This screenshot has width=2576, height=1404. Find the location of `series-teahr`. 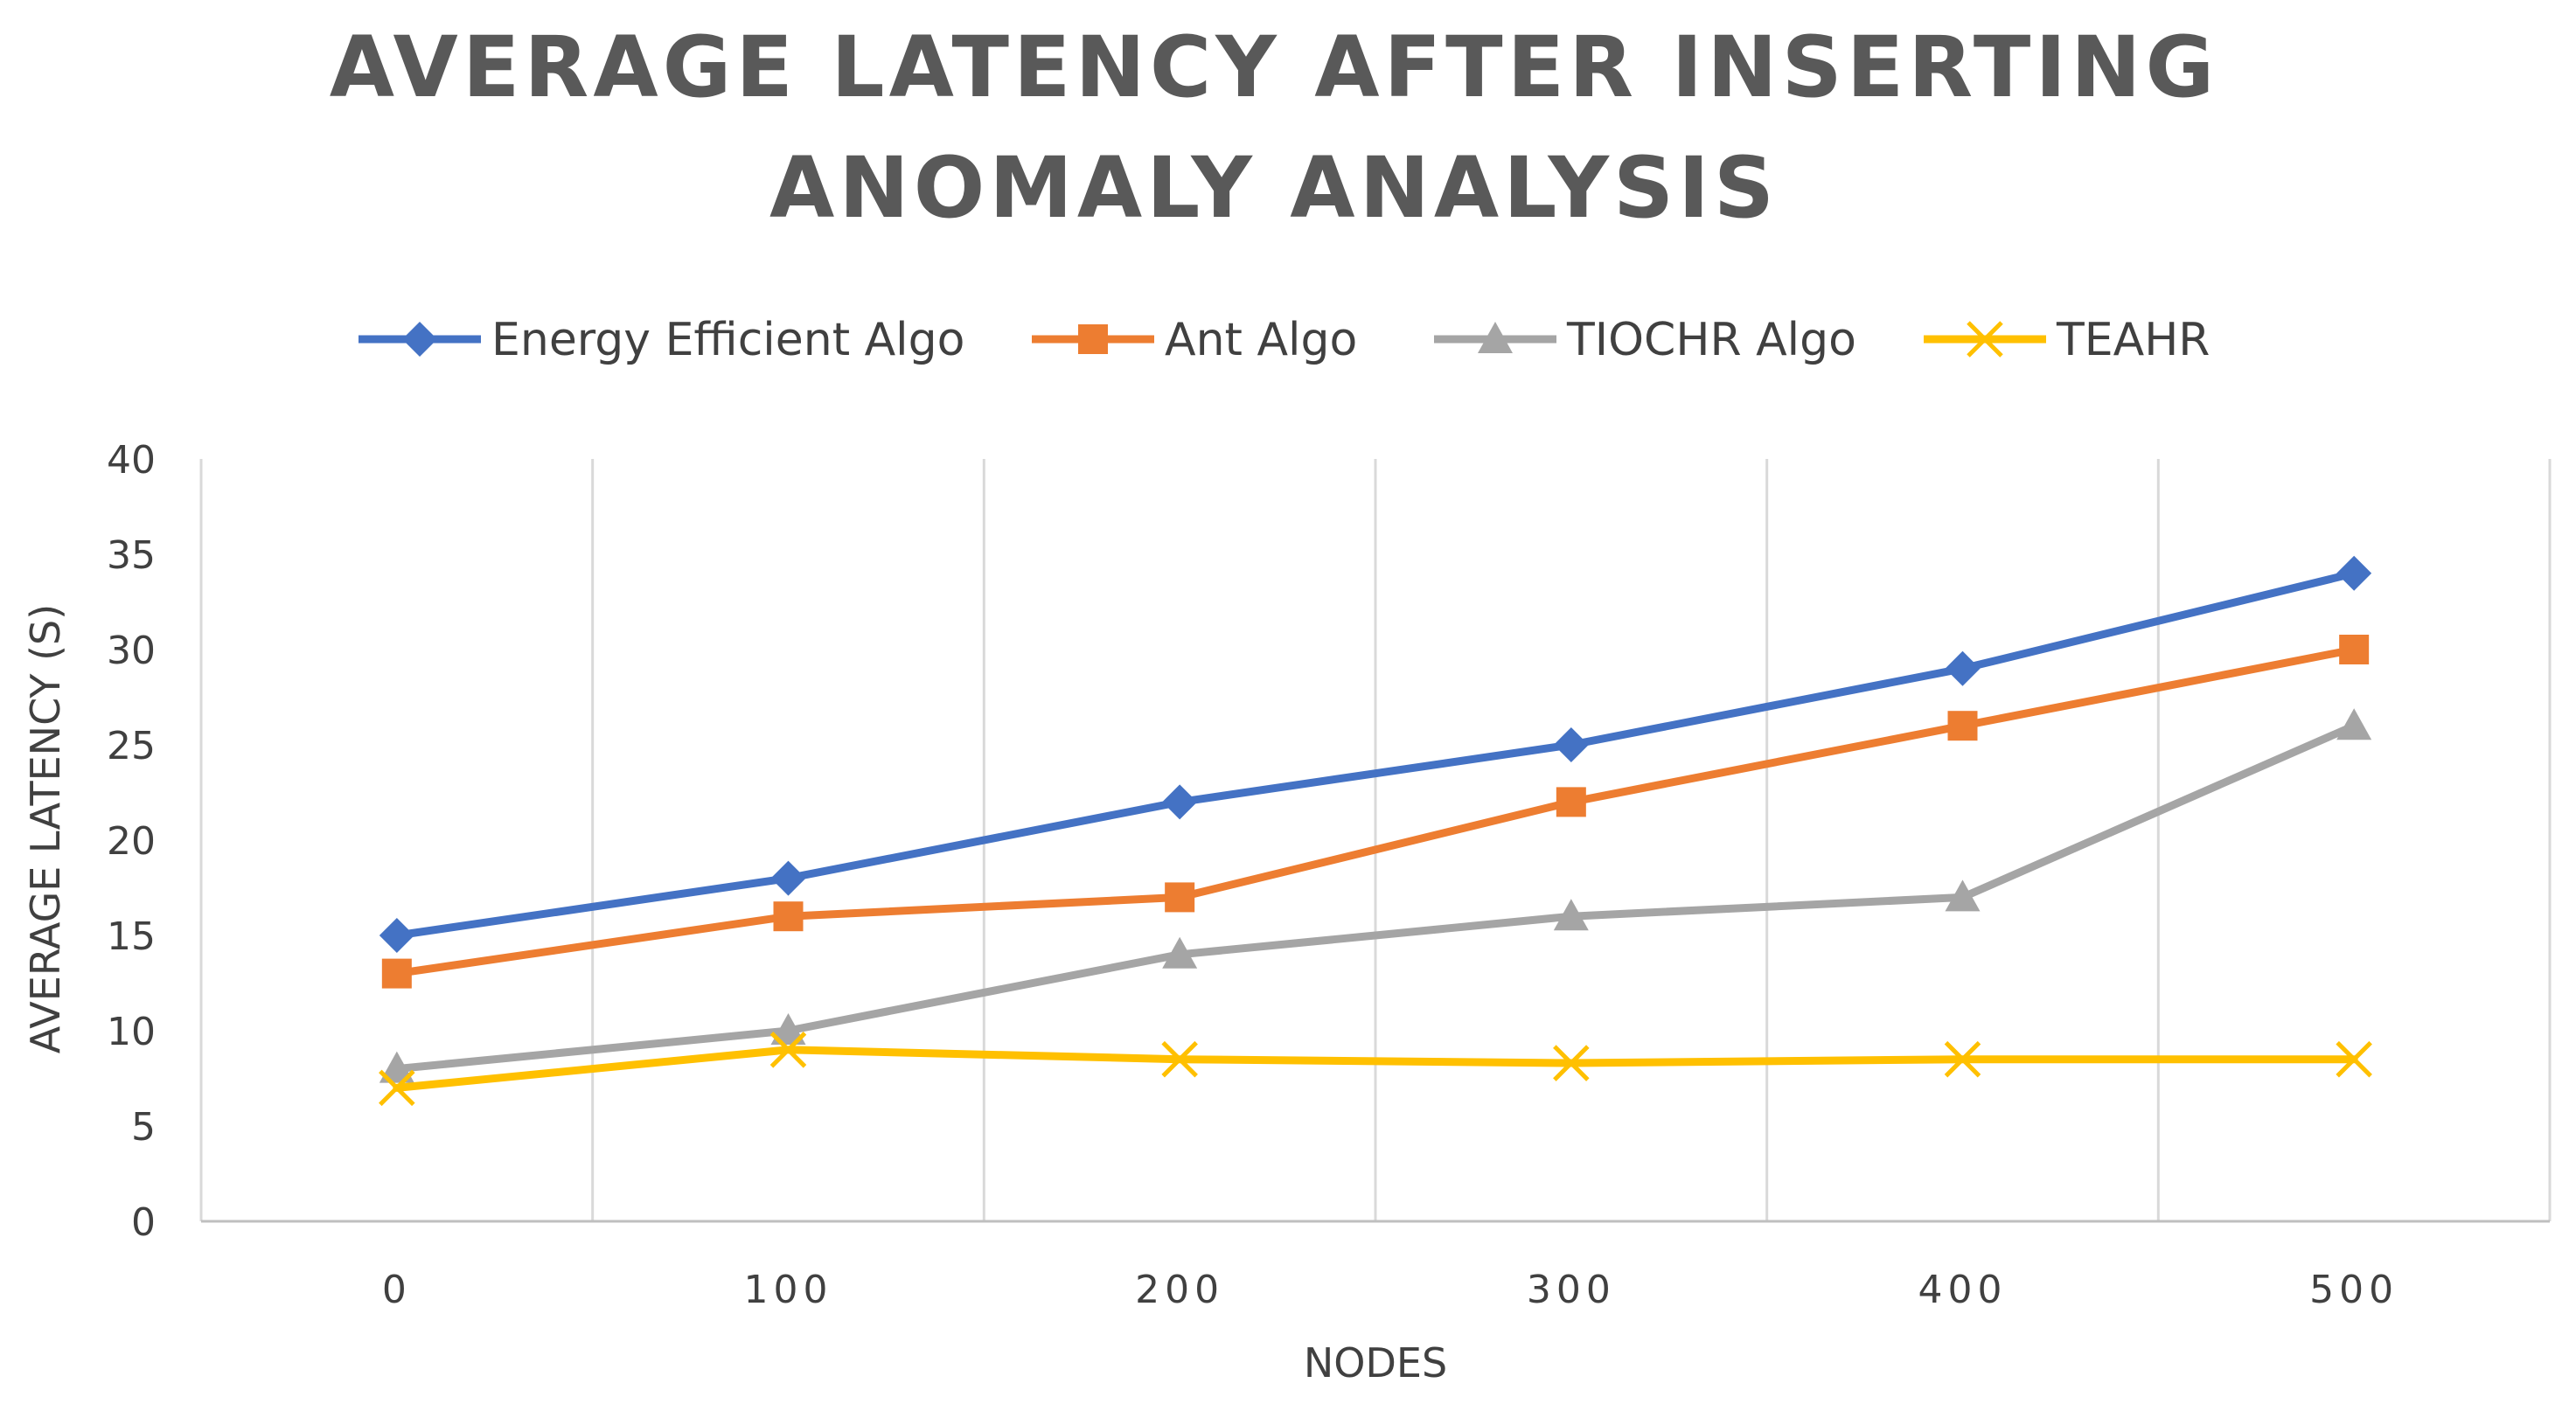

series-teahr is located at coordinates (1375, 1069).